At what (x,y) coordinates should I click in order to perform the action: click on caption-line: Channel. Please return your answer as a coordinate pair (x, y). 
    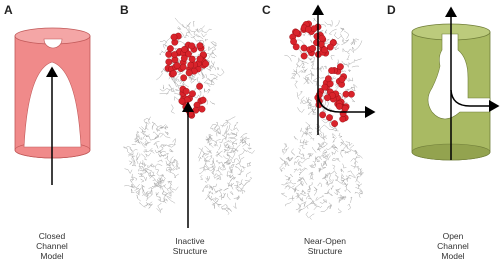
    Looking at the image, I should click on (52, 246).